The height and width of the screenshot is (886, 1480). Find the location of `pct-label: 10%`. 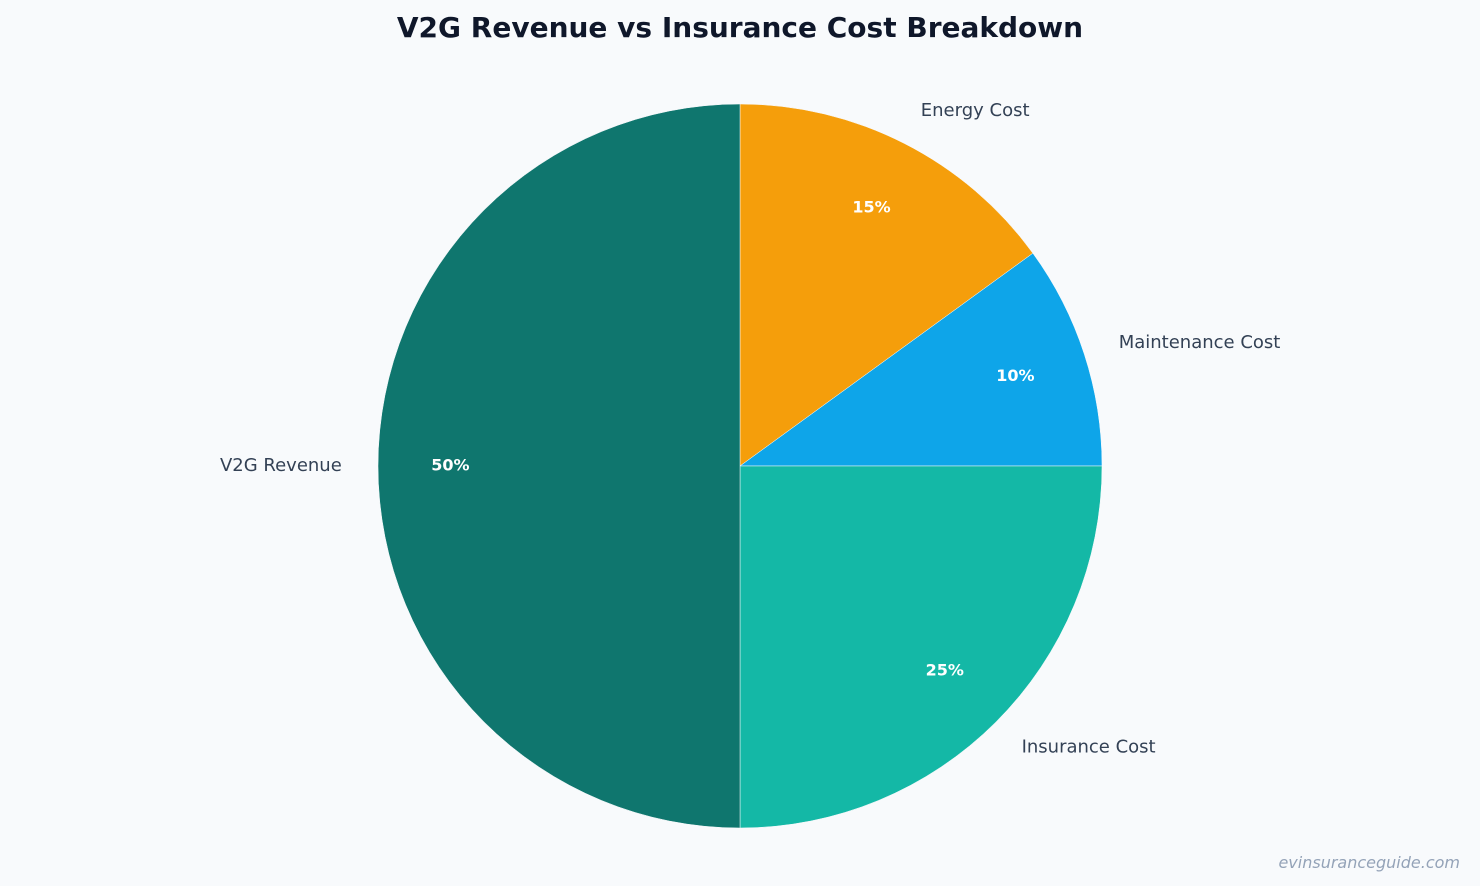

pct-label: 10% is located at coordinates (1015, 375).